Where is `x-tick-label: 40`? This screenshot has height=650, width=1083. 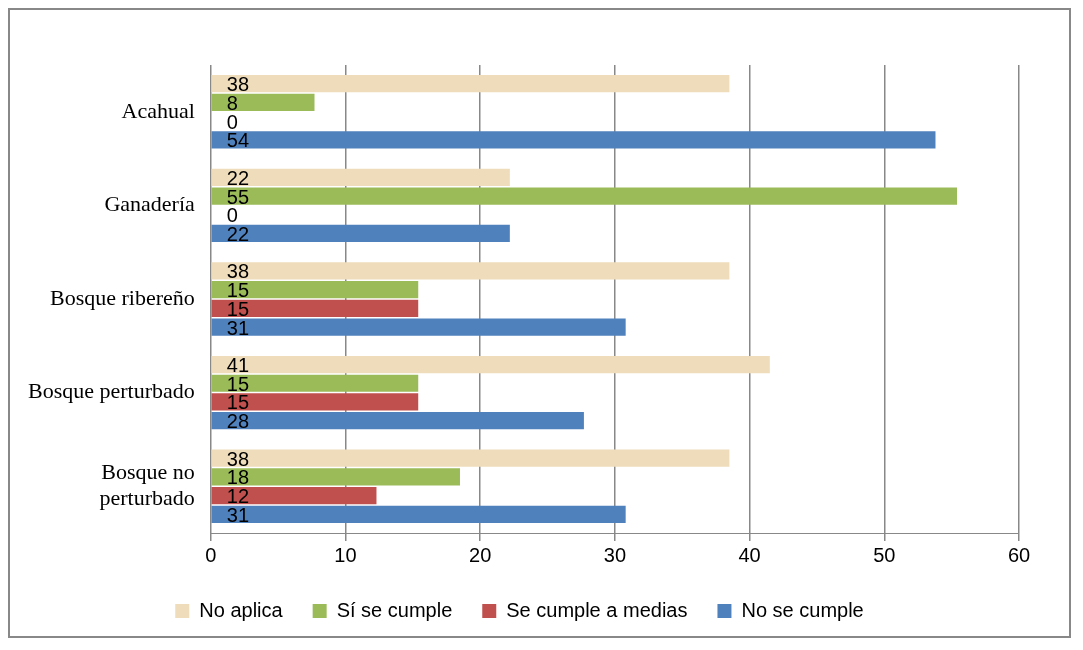 x-tick-label: 40 is located at coordinates (749, 554).